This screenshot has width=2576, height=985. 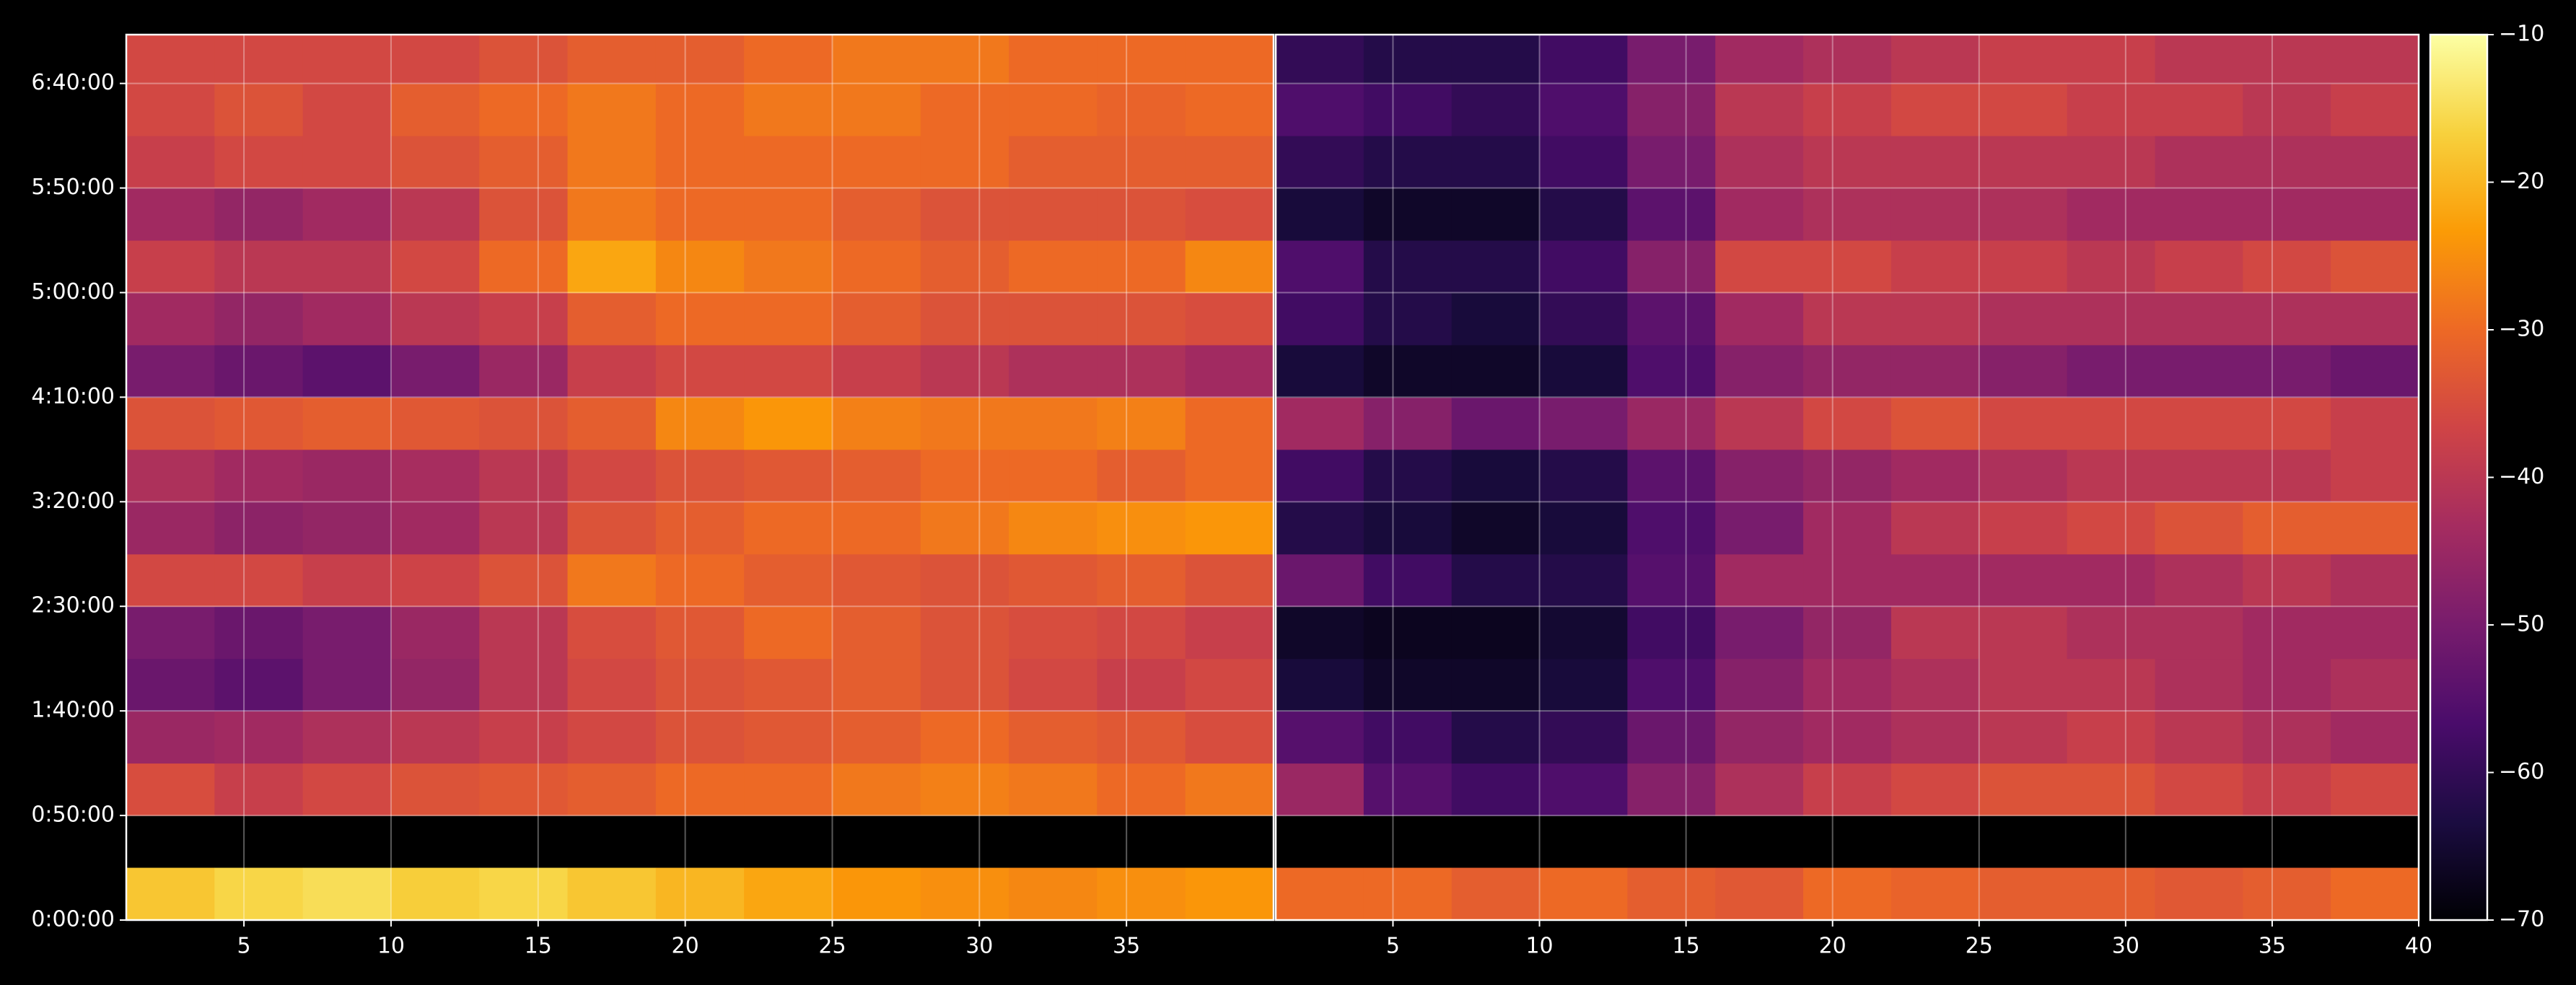 I want to click on x-tick-label: 30, so click(x=979, y=946).